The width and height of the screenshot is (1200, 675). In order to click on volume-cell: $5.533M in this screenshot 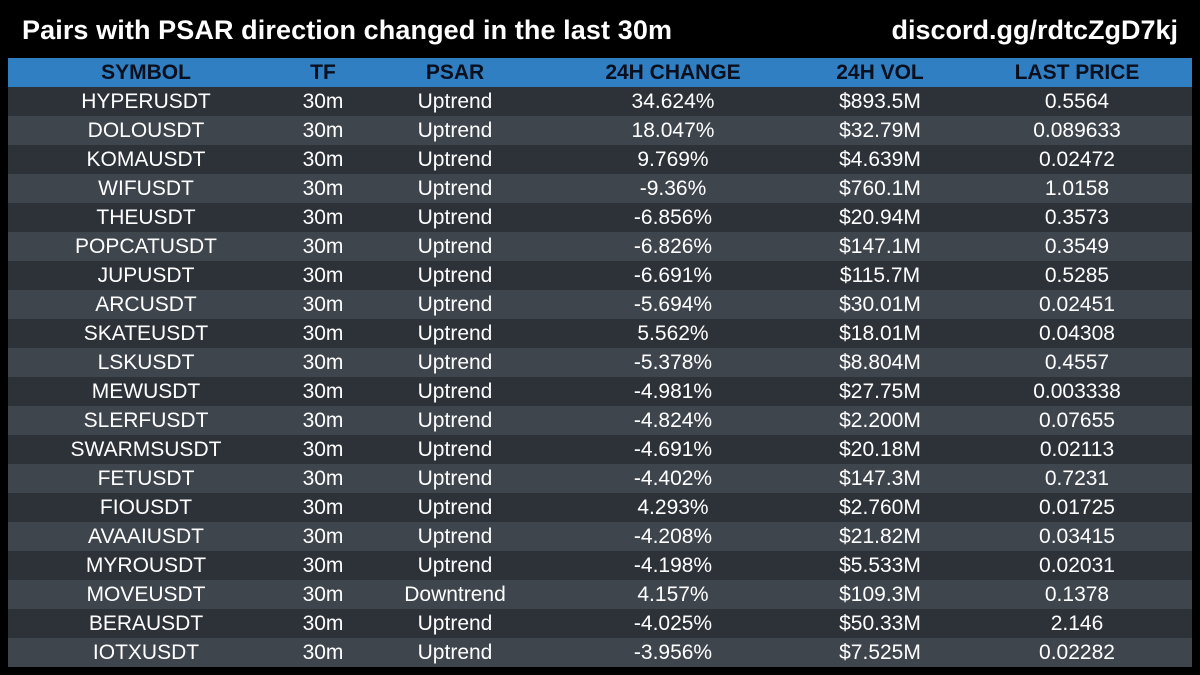, I will do `click(880, 565)`.